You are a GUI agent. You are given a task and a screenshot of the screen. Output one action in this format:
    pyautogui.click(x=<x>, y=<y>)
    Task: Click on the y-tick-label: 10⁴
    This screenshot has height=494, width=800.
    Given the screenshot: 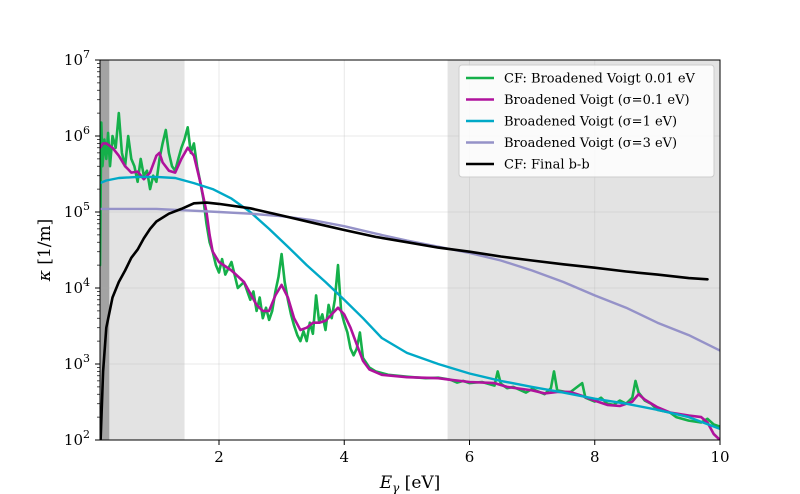 What is the action you would take?
    pyautogui.click(x=77, y=286)
    